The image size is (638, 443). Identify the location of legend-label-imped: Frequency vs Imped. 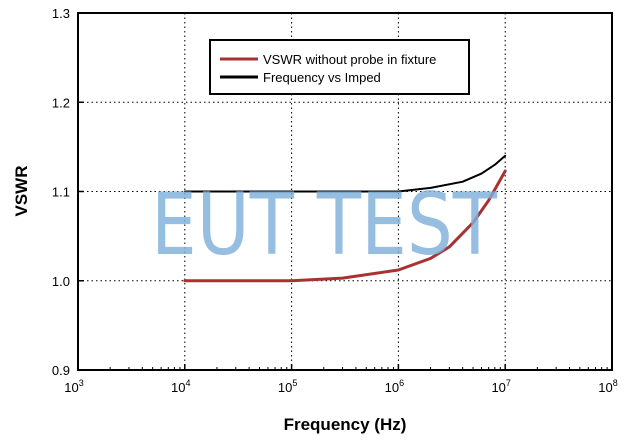
(322, 77).